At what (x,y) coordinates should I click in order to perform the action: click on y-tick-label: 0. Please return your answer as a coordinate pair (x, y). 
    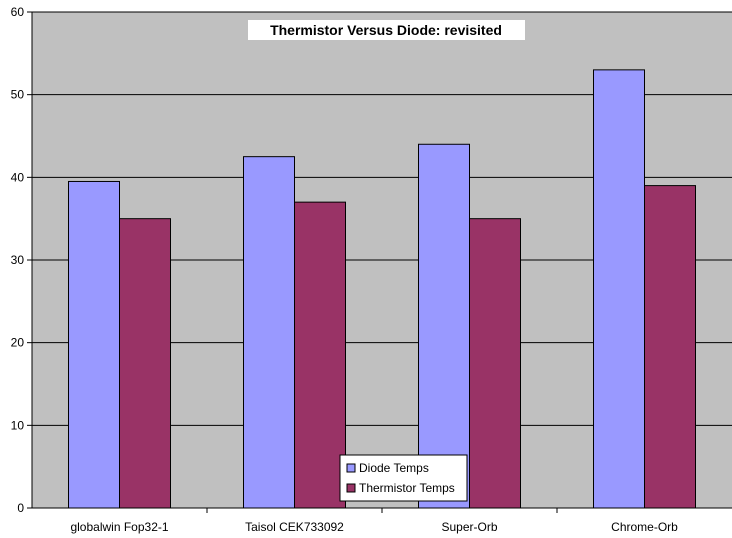
    Looking at the image, I should click on (20, 508).